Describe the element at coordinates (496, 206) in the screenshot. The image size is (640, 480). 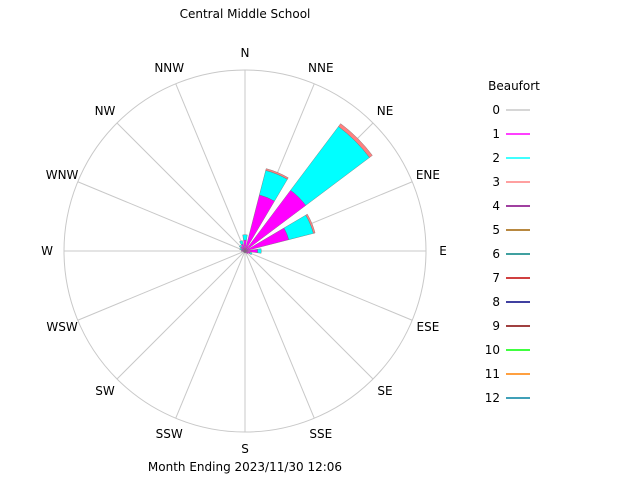
I see `legend-label-4: 4` at that location.